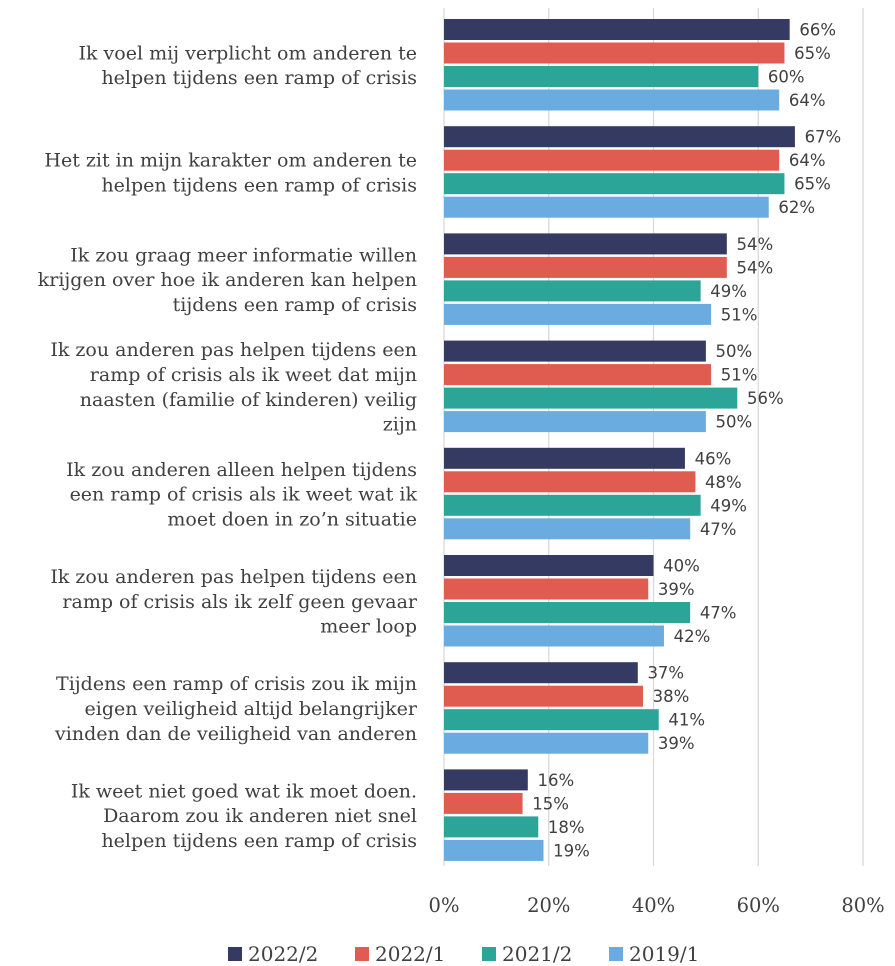 This screenshot has height=966, width=895. What do you see at coordinates (566, 827) in the screenshot?
I see `value-label: 18%` at bounding box center [566, 827].